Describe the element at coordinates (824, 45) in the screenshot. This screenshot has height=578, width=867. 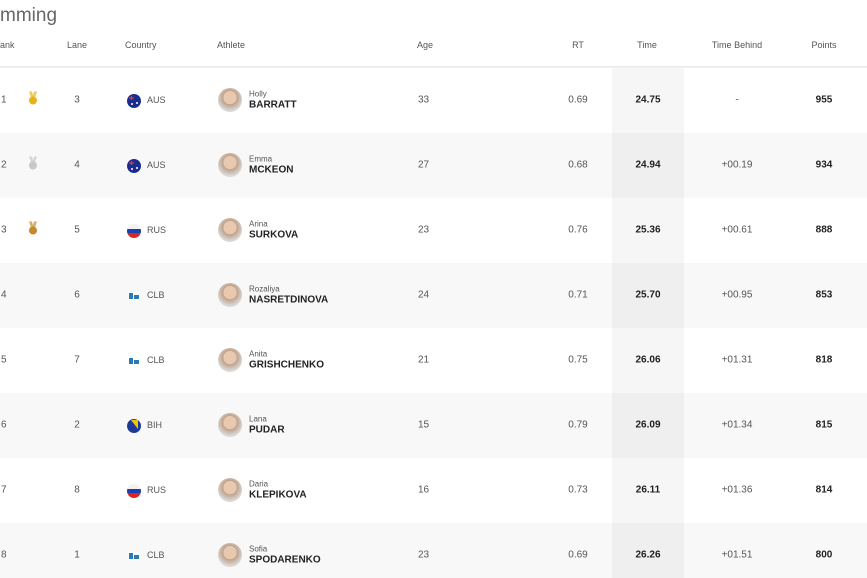
I see `column-header: Points` at that location.